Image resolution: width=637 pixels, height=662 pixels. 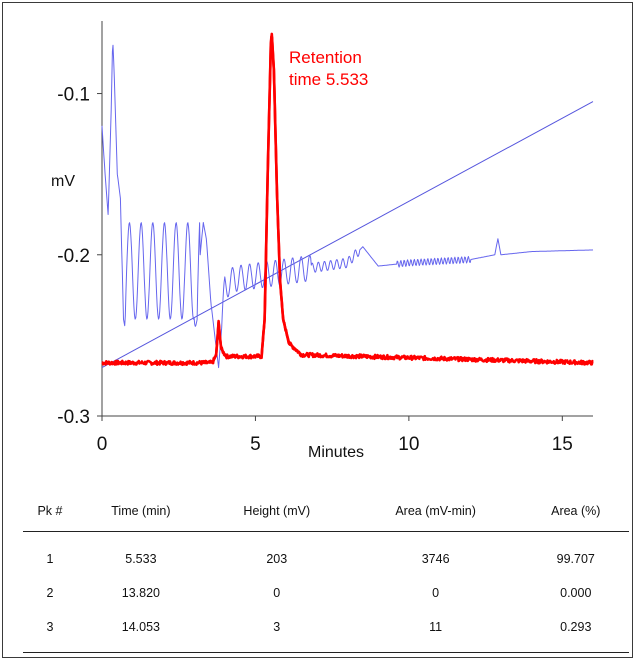 I want to click on table-cell: 5.533, so click(x=141, y=559).